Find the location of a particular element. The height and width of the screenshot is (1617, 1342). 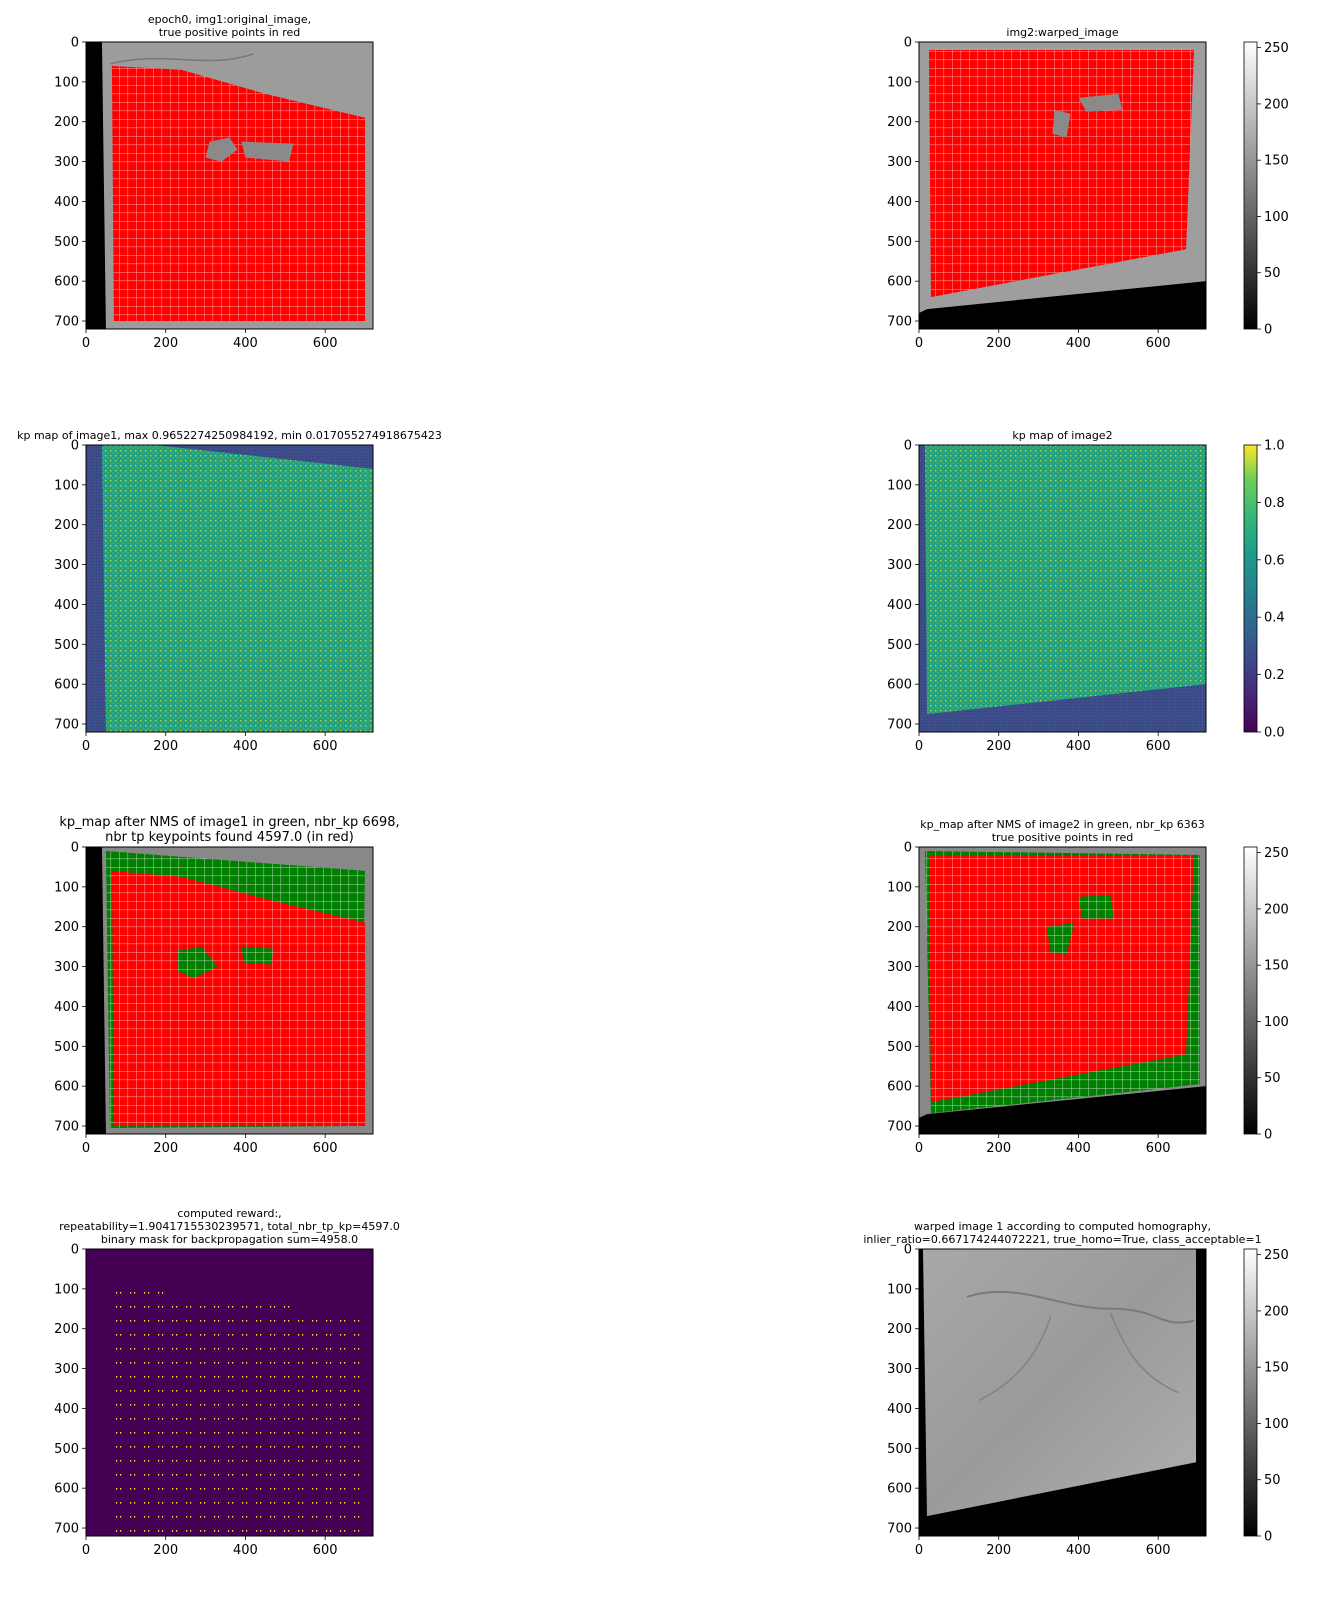

kpmap-active-region is located at coordinates (237, 588).